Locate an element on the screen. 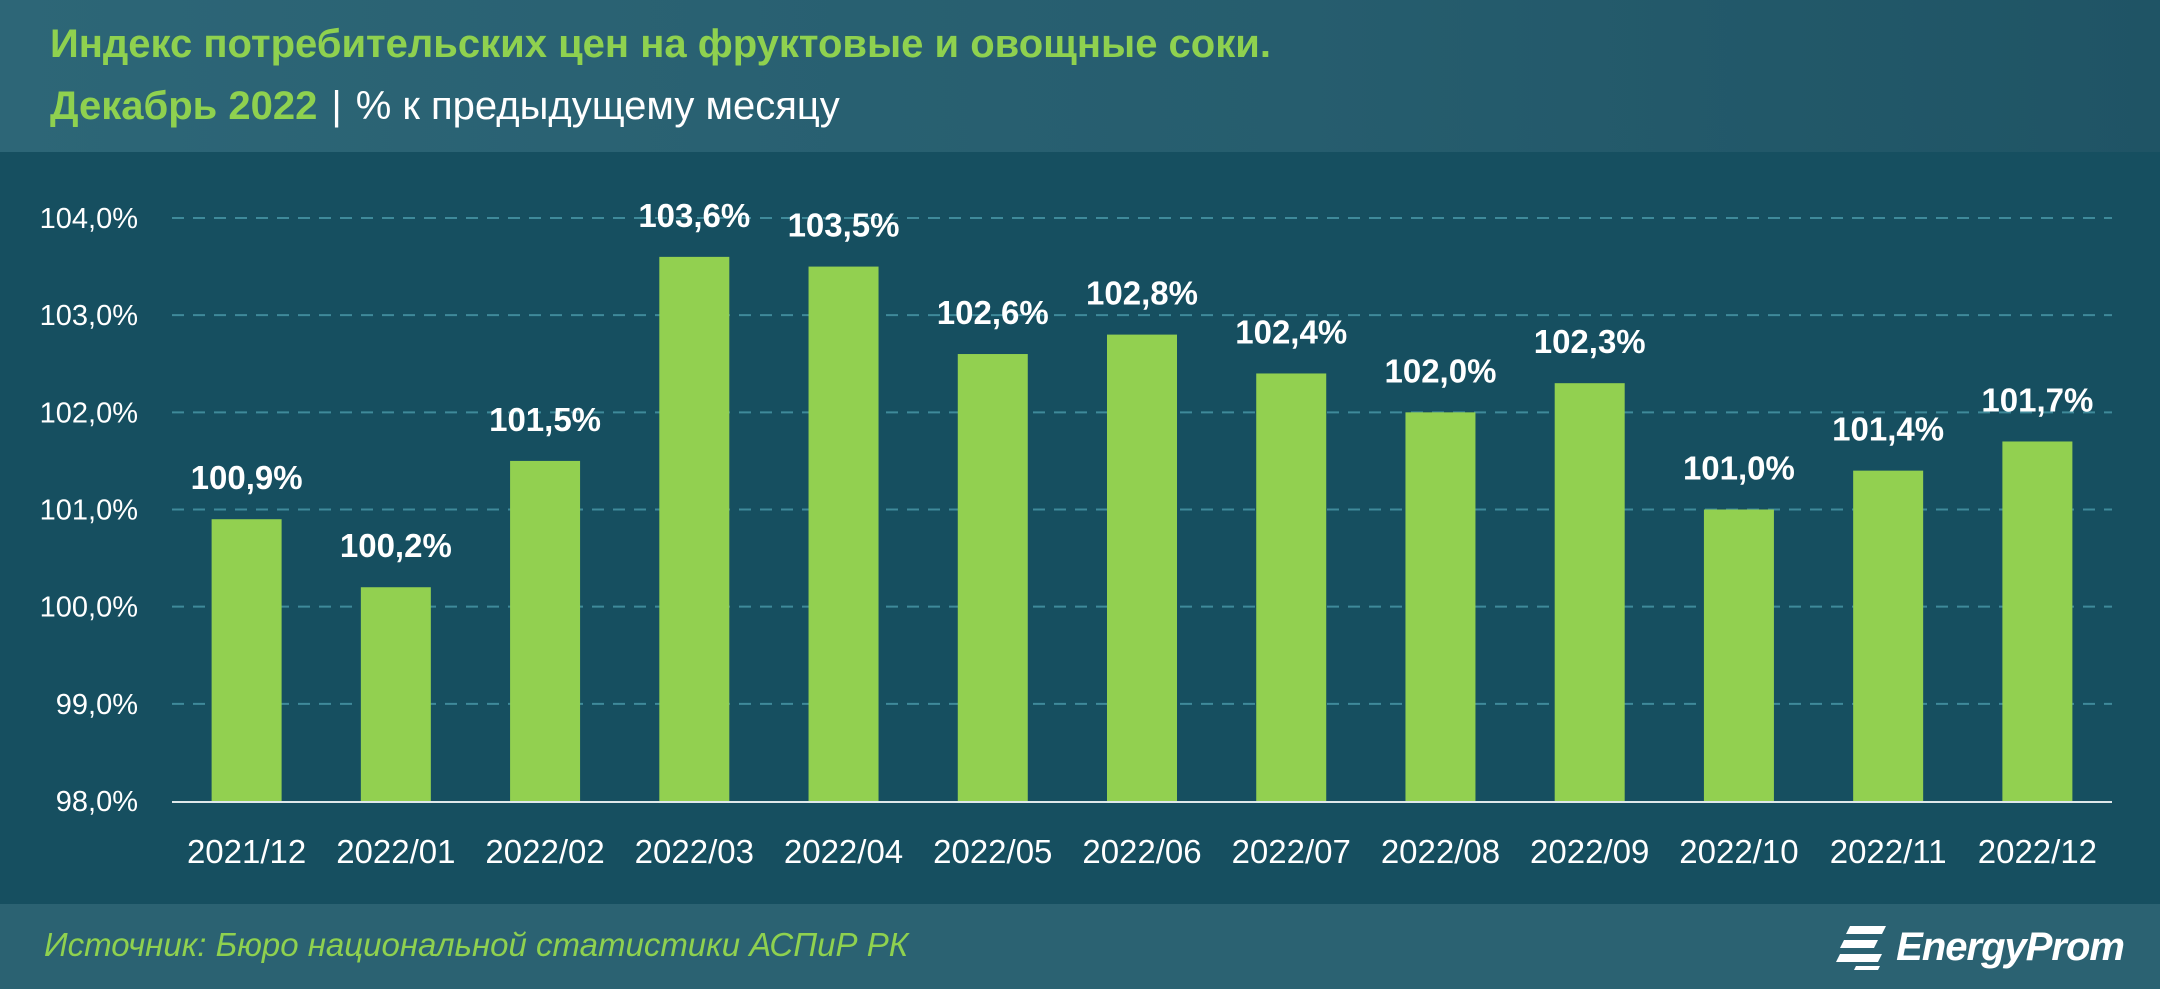 The width and height of the screenshot is (2160, 989). x-tick-label: 2022/11 is located at coordinates (1888, 851).